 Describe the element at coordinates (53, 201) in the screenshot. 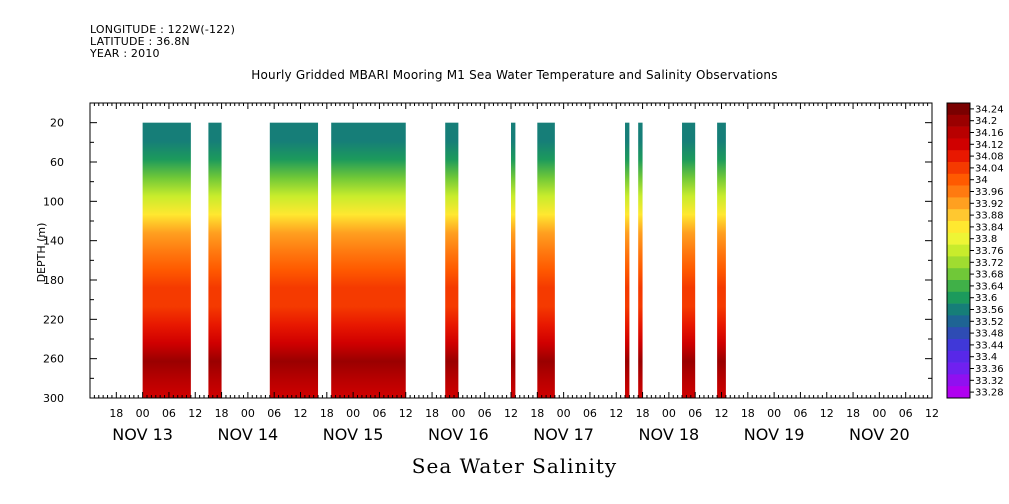

I see `y-tick-label: 100` at that location.